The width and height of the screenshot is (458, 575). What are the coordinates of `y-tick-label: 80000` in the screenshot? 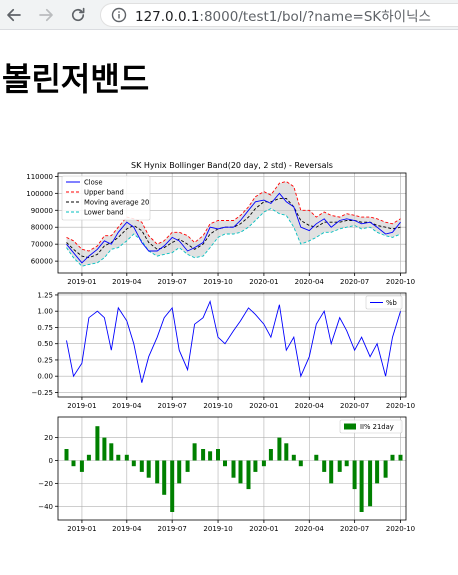 It's located at (42, 228).